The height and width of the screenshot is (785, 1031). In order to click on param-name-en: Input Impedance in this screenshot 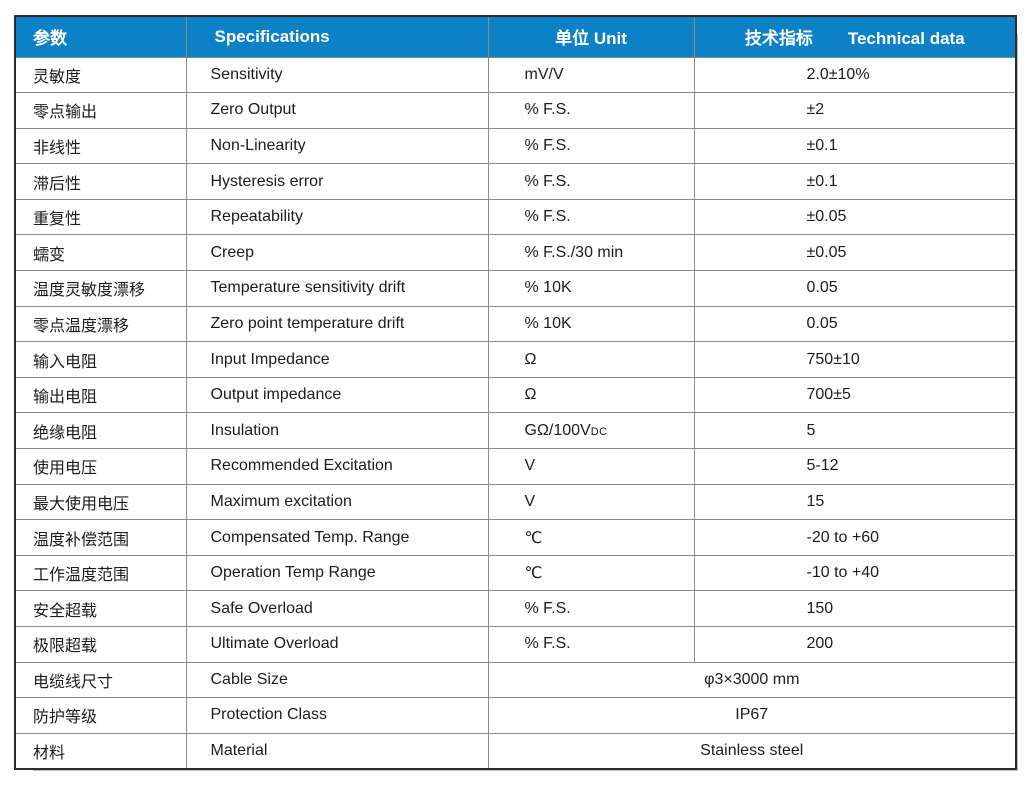, I will do `click(337, 359)`.